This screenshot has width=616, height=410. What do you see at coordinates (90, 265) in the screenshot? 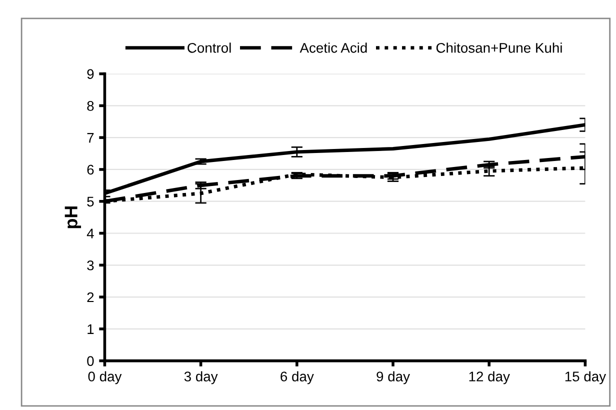
I see `y-tick-label: 3` at bounding box center [90, 265].